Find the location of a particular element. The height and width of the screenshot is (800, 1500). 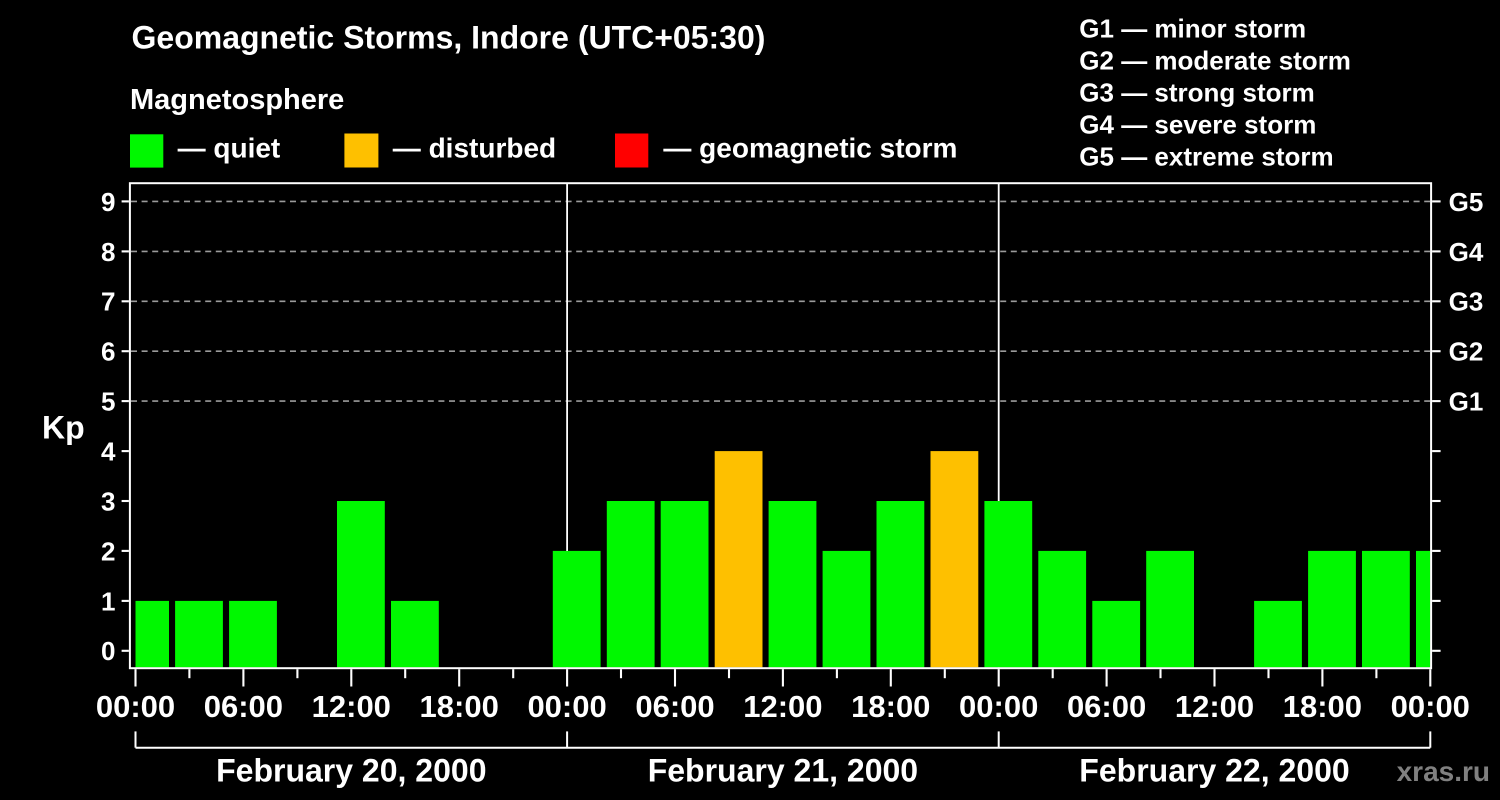

svg-text: G1 — minor storm is located at coordinates (1192, 28).